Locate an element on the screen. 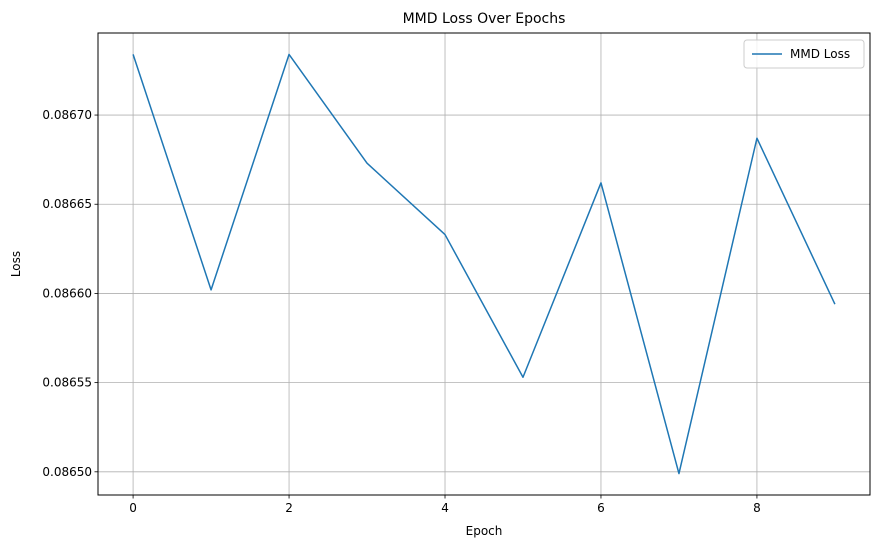 This screenshot has height=547, width=881. y-tick-label: 0.08655 is located at coordinates (67, 383).